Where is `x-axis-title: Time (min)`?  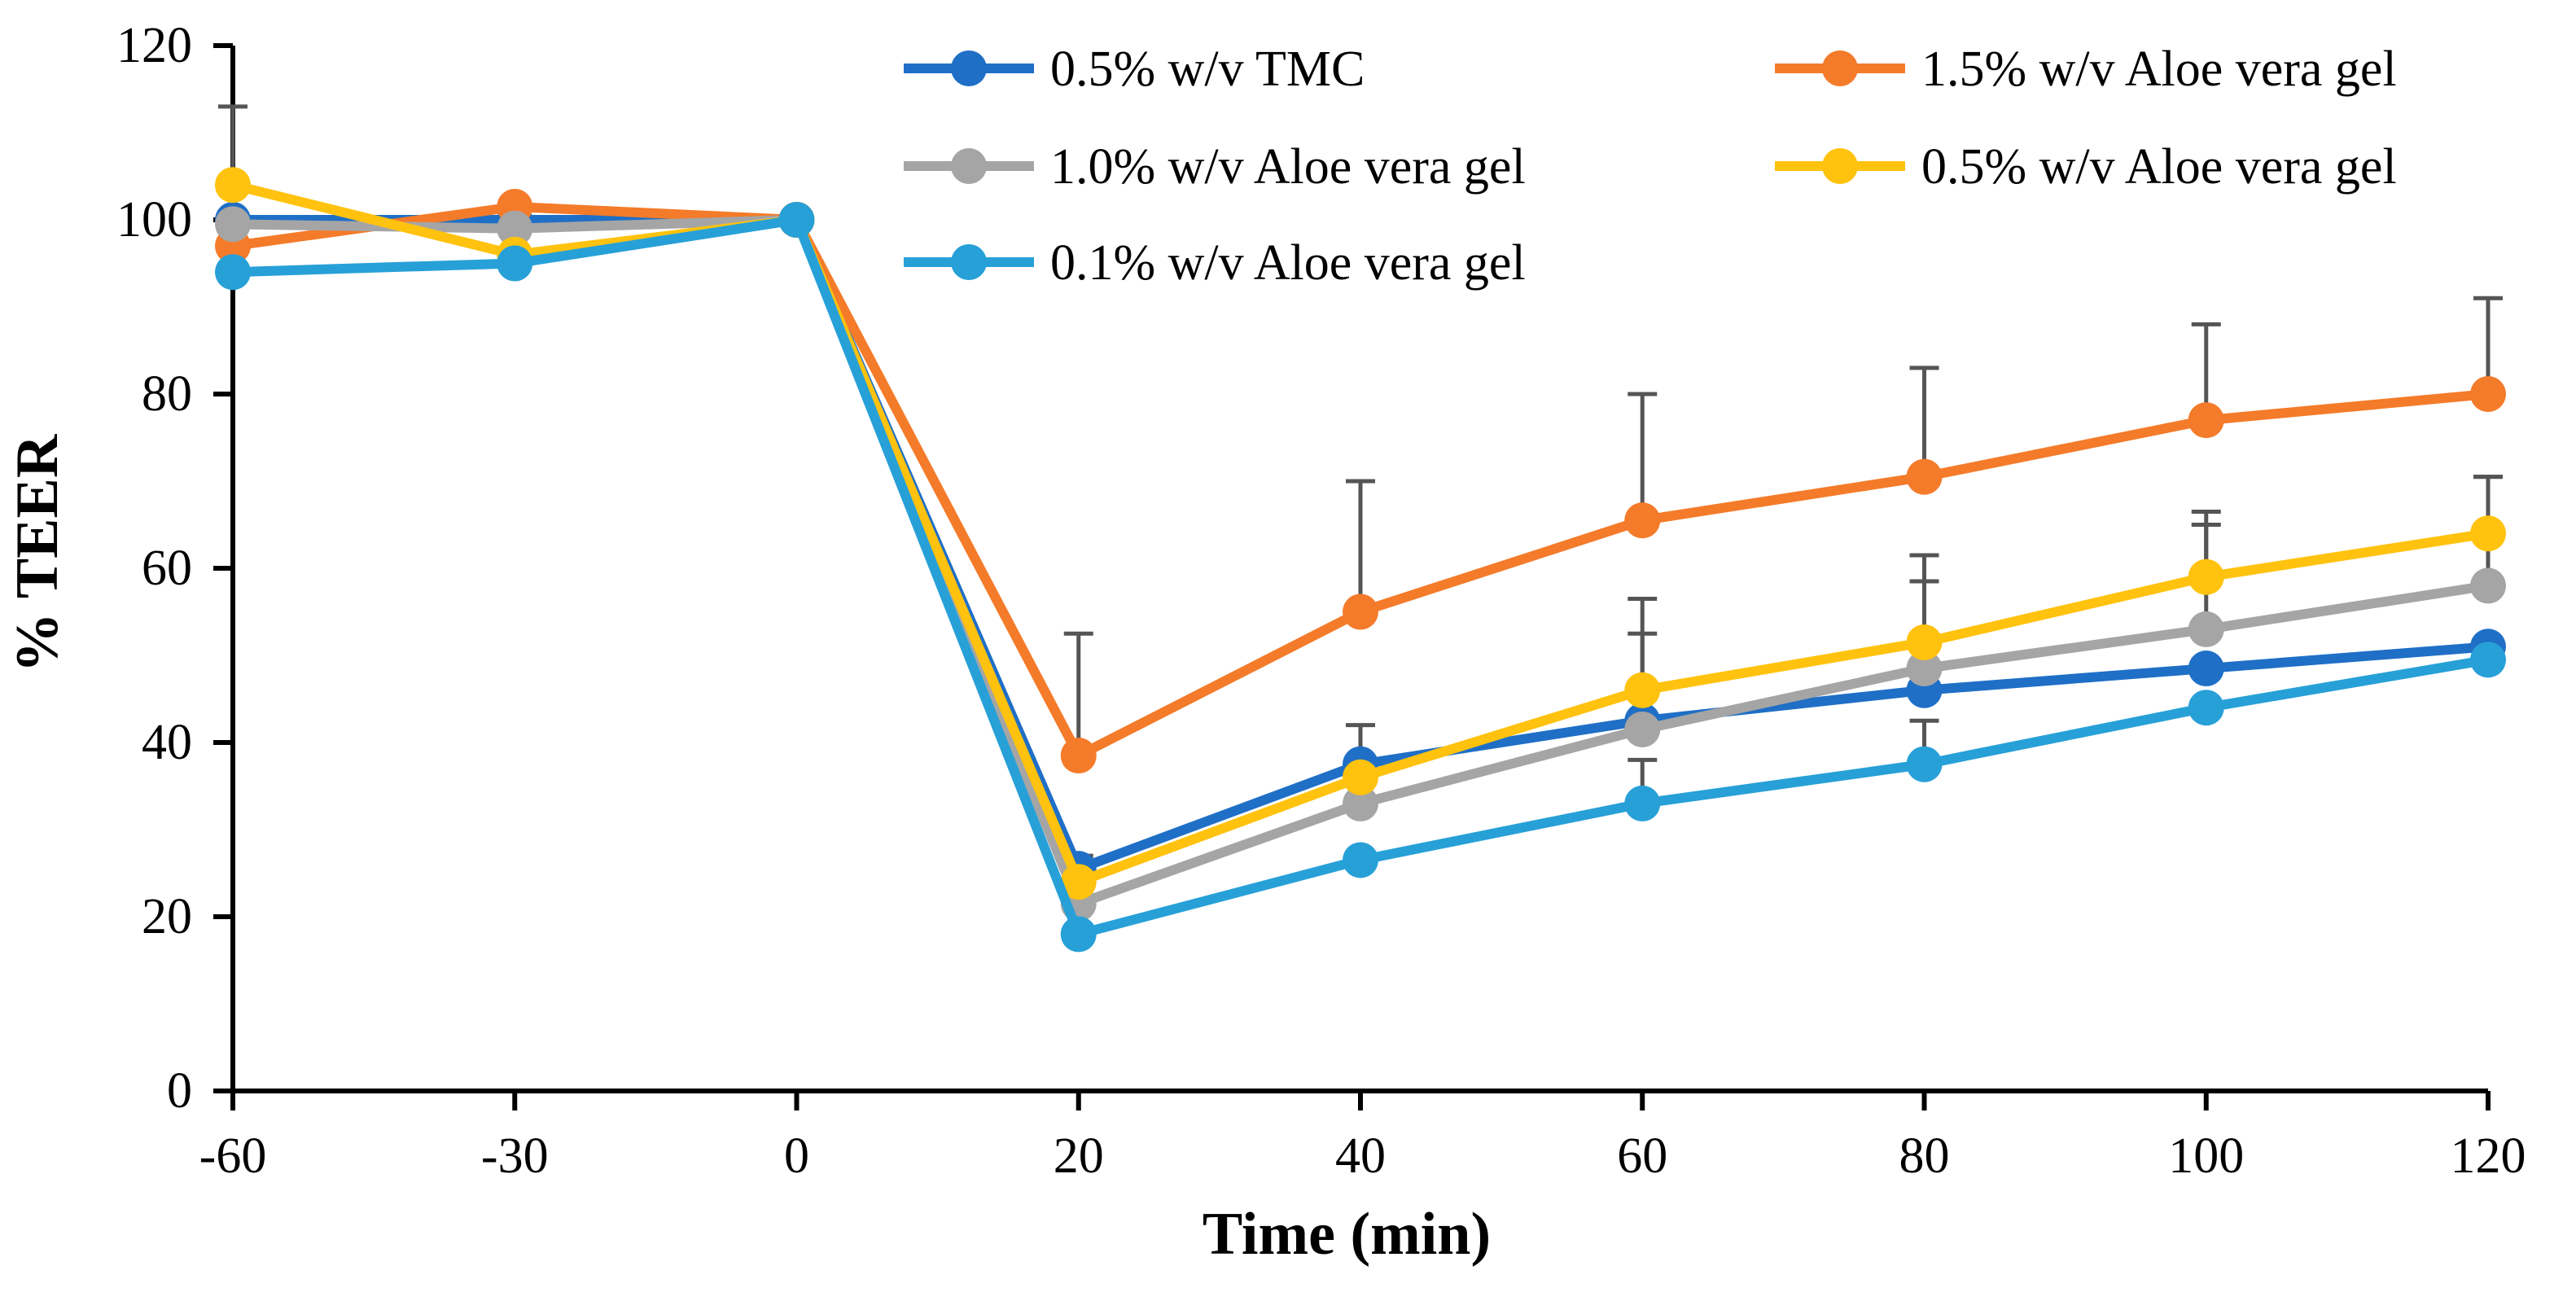 x-axis-title: Time (min) is located at coordinates (1347, 1234).